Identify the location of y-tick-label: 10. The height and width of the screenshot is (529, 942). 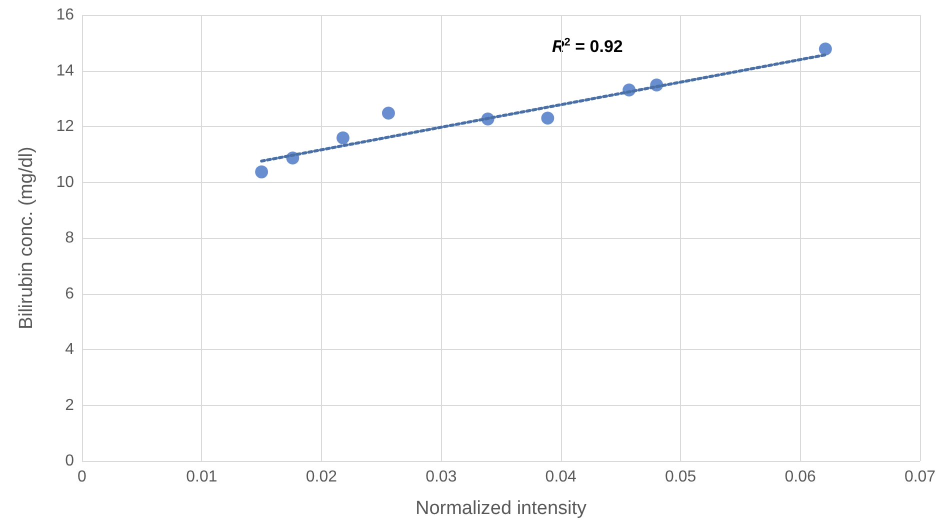
(65, 182).